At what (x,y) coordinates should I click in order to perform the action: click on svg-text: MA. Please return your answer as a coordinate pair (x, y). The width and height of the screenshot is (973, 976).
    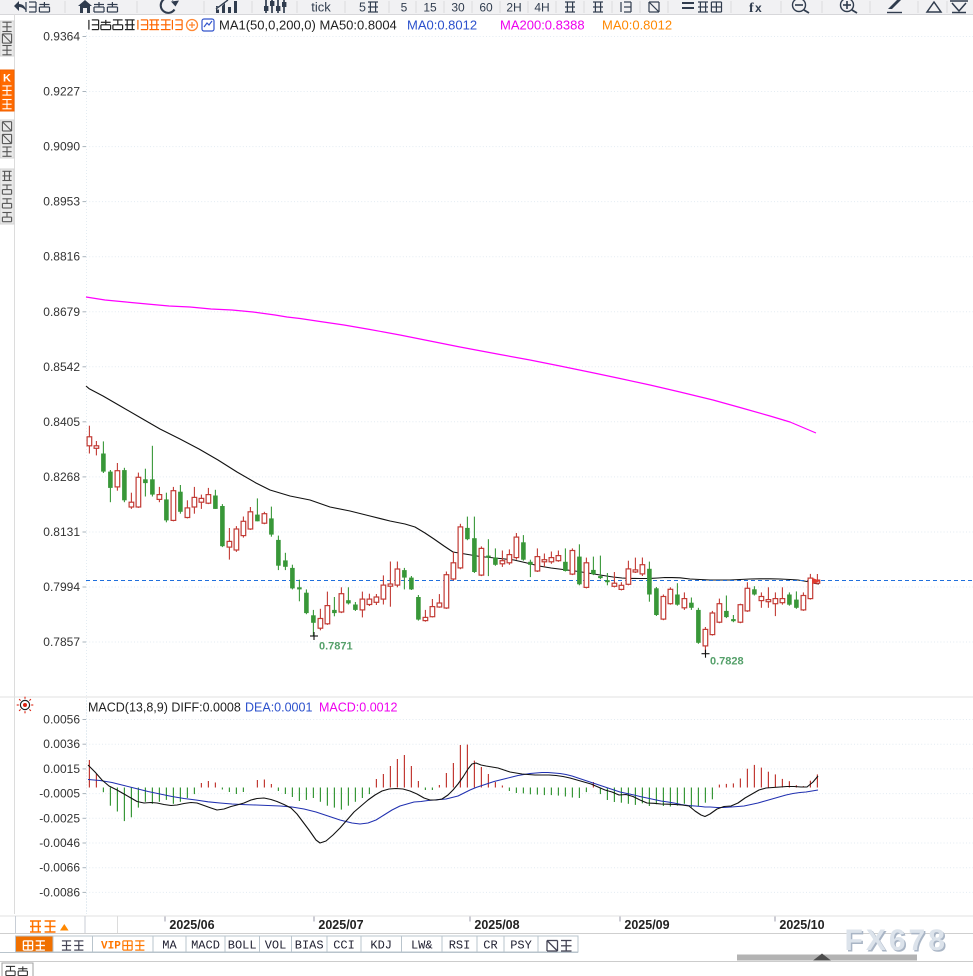
    Looking at the image, I should click on (169, 946).